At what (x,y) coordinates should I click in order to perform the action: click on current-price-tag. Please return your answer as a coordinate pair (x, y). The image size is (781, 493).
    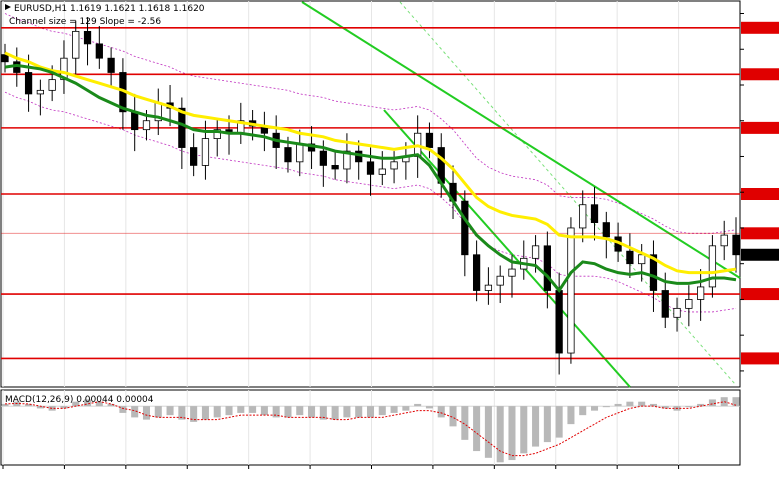
    Looking at the image, I should click on (760, 254).